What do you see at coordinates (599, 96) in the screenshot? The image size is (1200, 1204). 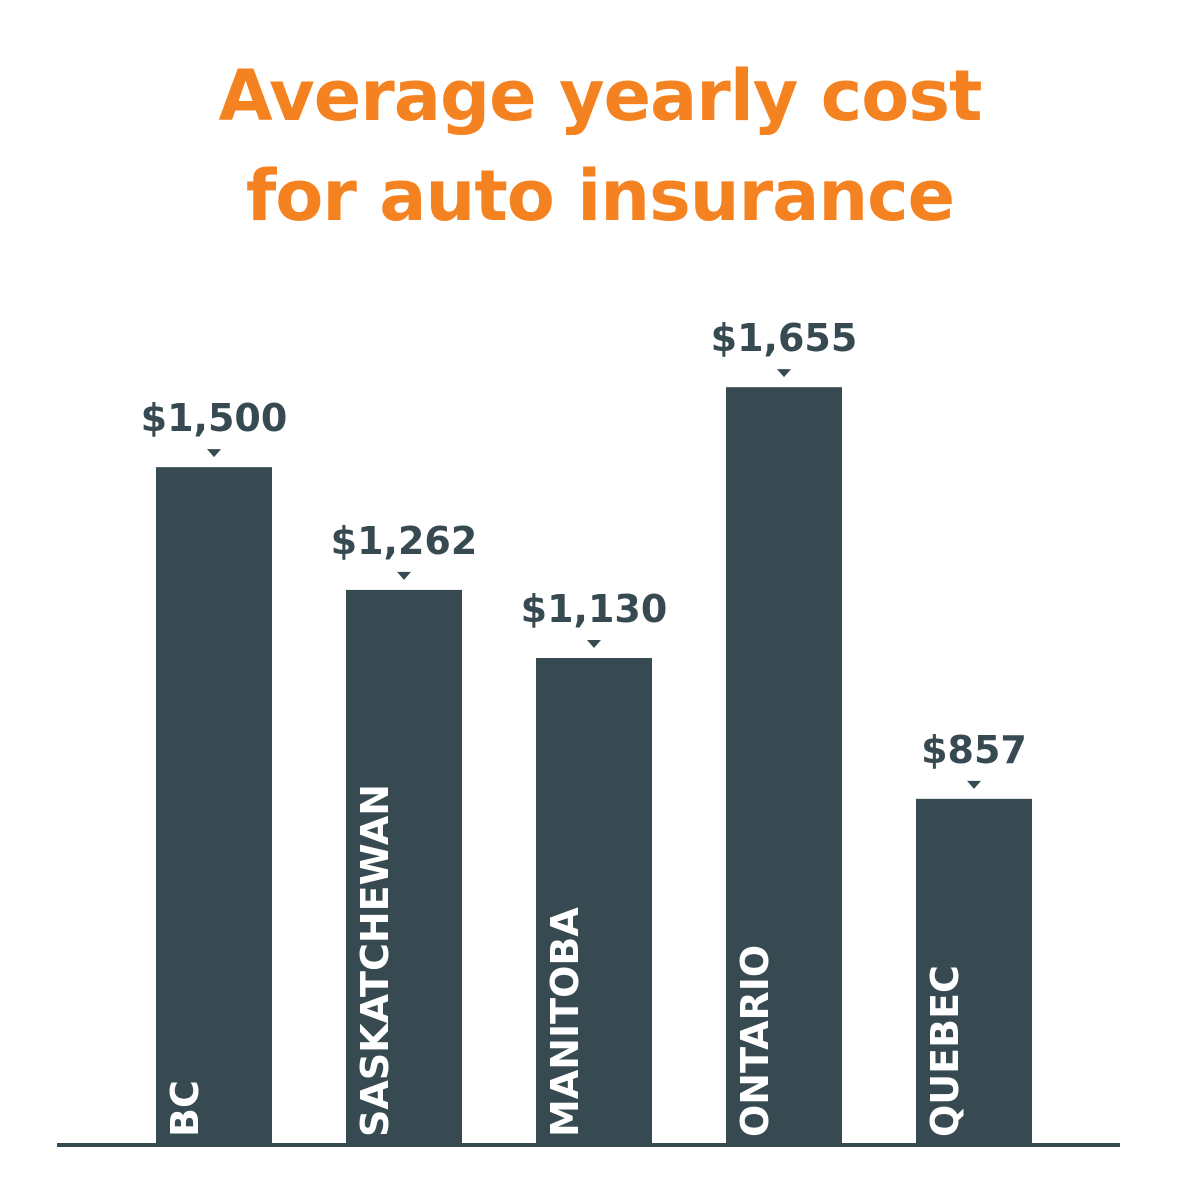 I see `chart-title: Average yearly cost` at bounding box center [599, 96].